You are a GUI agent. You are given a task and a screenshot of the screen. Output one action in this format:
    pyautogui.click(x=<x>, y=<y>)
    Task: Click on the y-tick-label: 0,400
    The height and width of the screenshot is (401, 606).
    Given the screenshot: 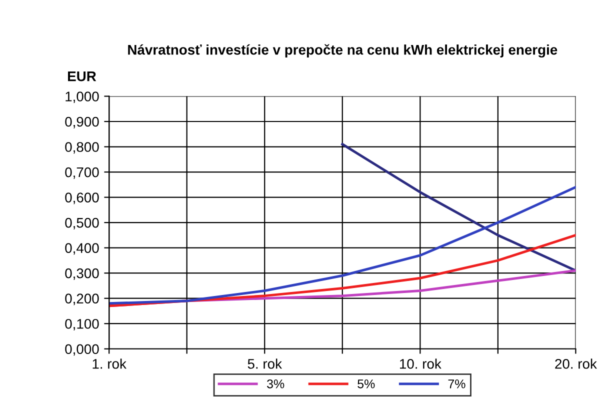 What is the action you would take?
    pyautogui.click(x=82, y=249)
    